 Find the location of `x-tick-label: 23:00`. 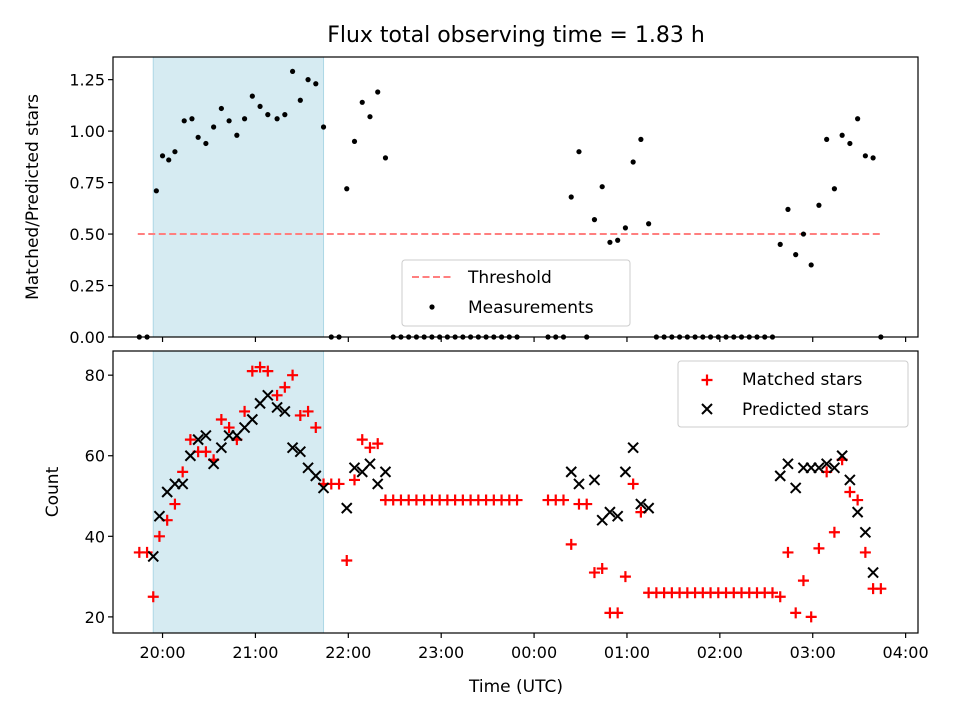

x-tick-label: 23:00 is located at coordinates (441, 652).